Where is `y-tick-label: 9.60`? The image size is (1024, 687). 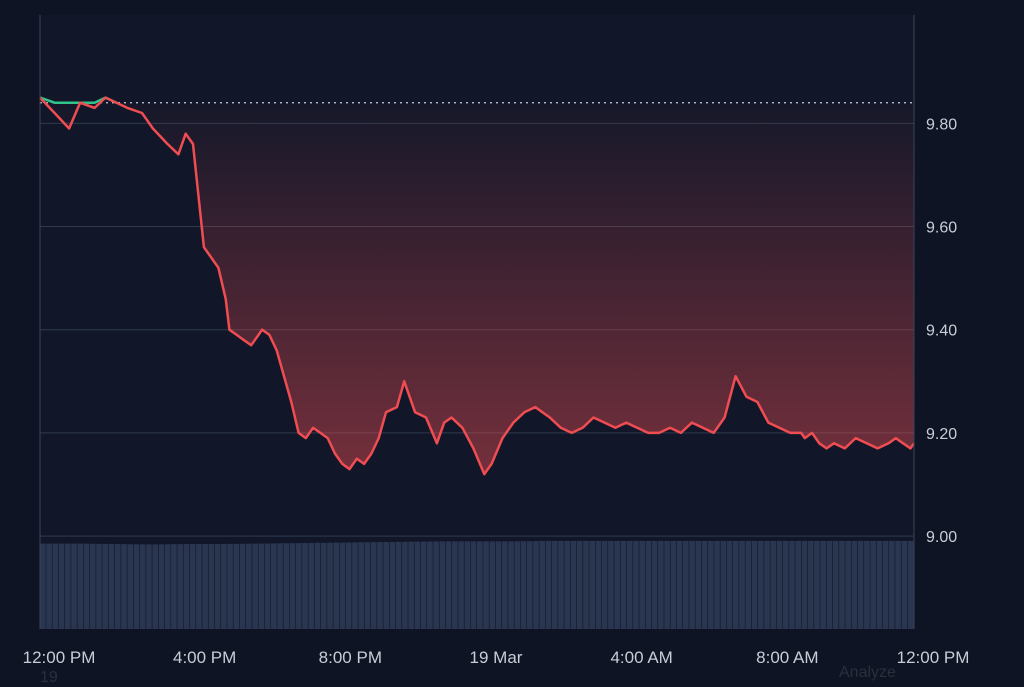 y-tick-label: 9.60 is located at coordinates (941, 228).